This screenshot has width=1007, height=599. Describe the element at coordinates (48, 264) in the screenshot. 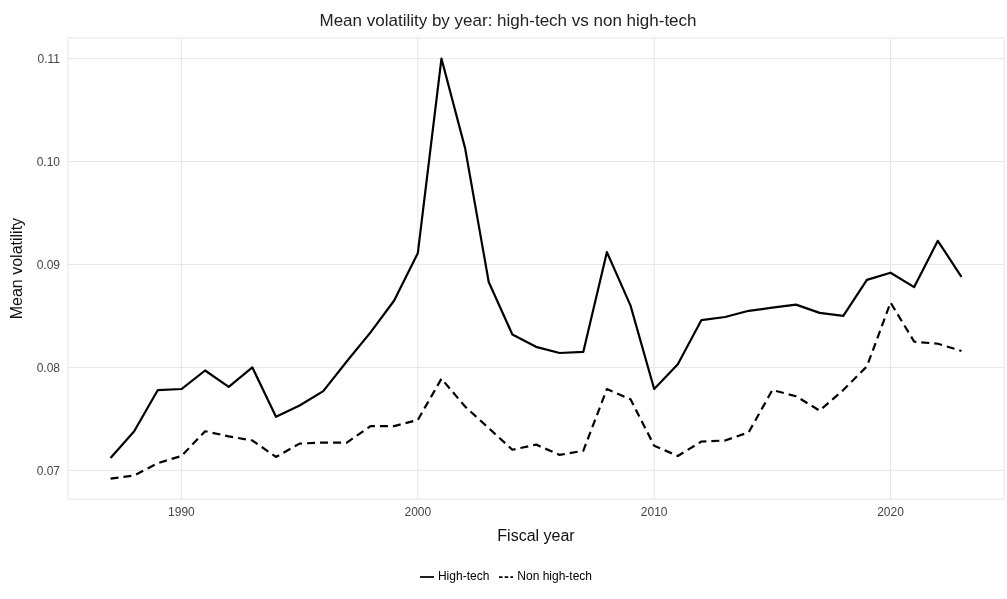

I see `y-tick-label: 0.09` at that location.